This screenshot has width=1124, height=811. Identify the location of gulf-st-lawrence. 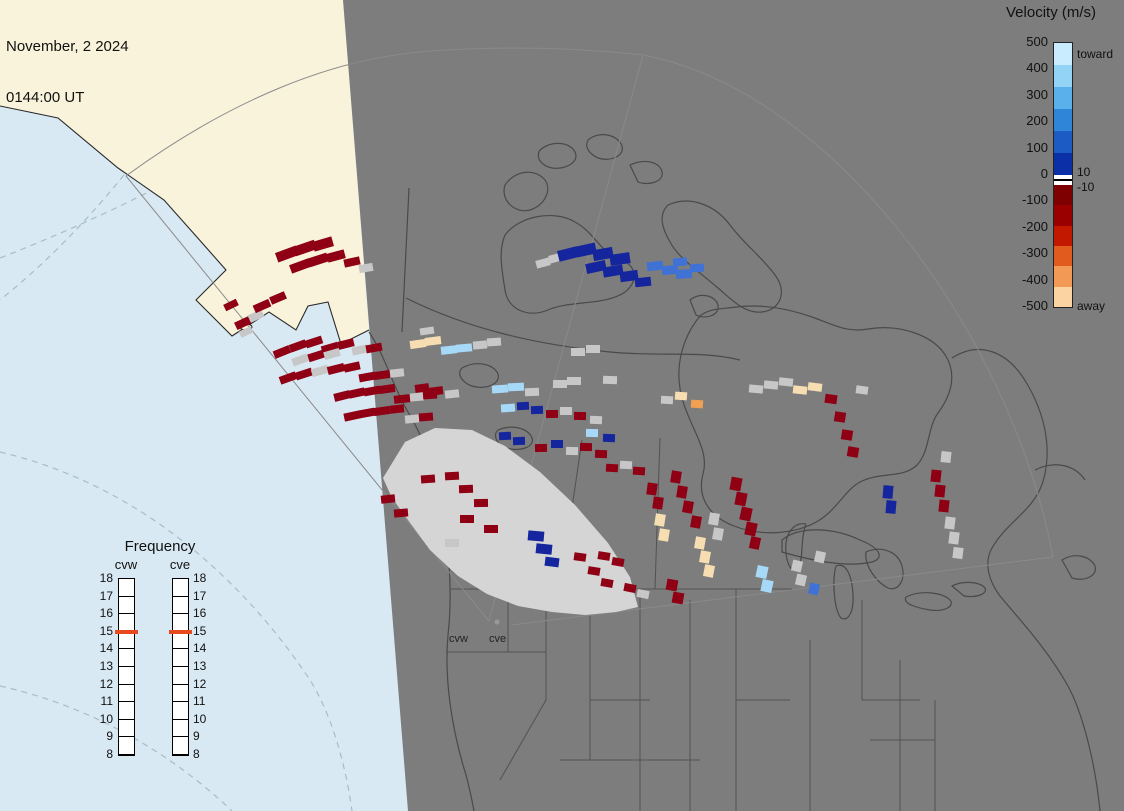
(1060, 472).